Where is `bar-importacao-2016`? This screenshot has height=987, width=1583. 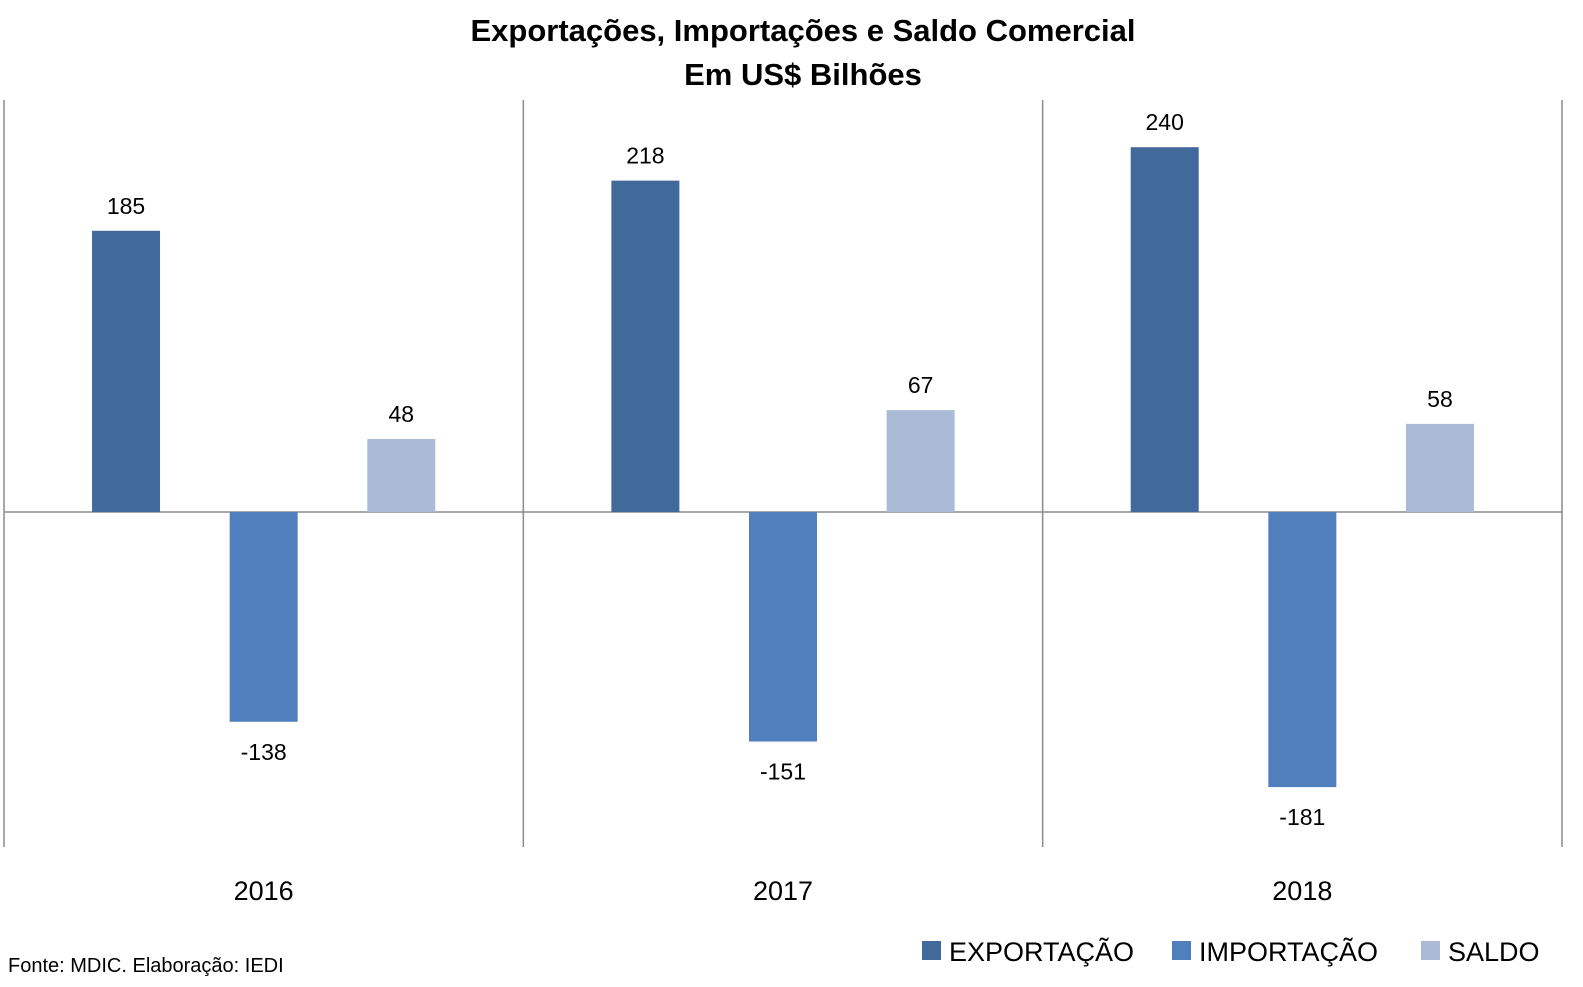
bar-importacao-2016 is located at coordinates (263, 617).